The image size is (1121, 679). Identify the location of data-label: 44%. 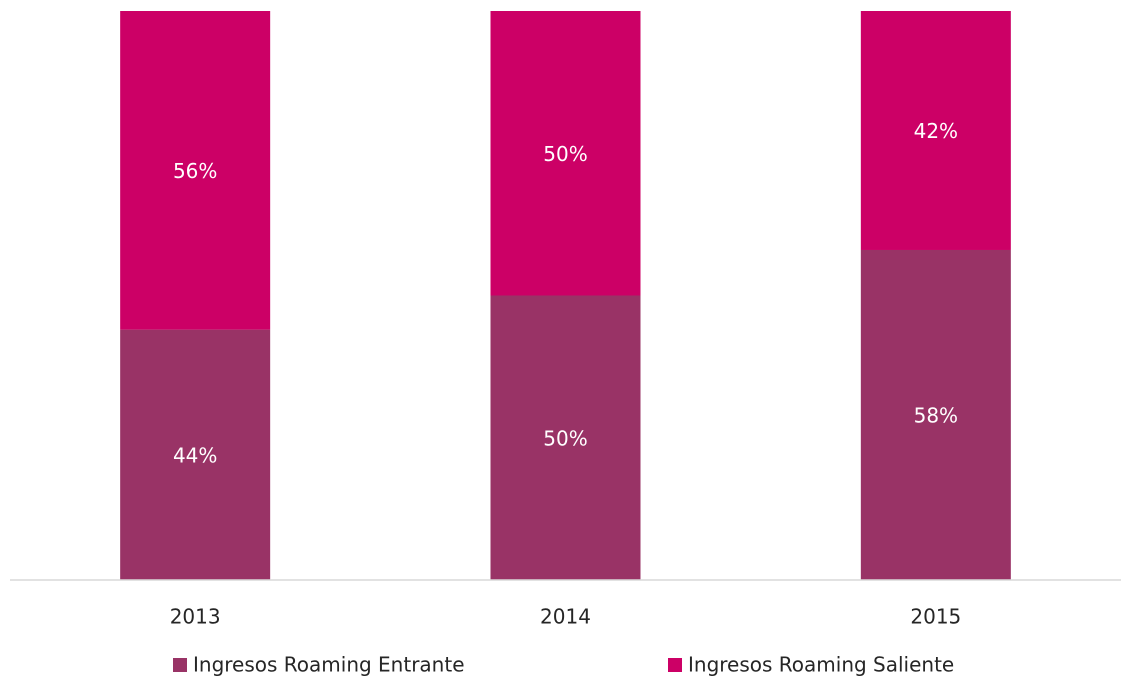
(195, 455).